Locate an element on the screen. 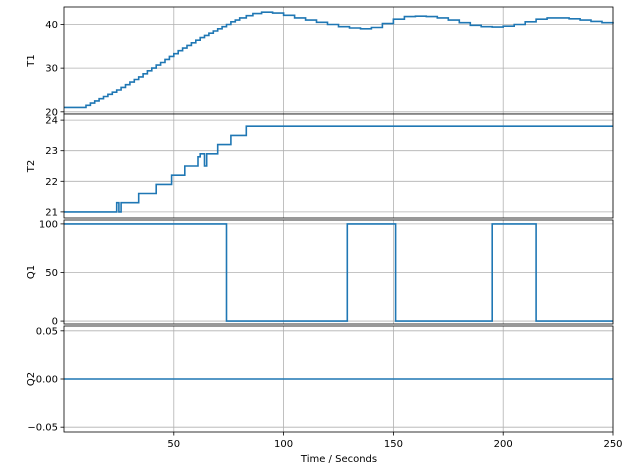 Image resolution: width=631 pixels, height=472 pixels. y-tick-label: 22 is located at coordinates (51, 182).